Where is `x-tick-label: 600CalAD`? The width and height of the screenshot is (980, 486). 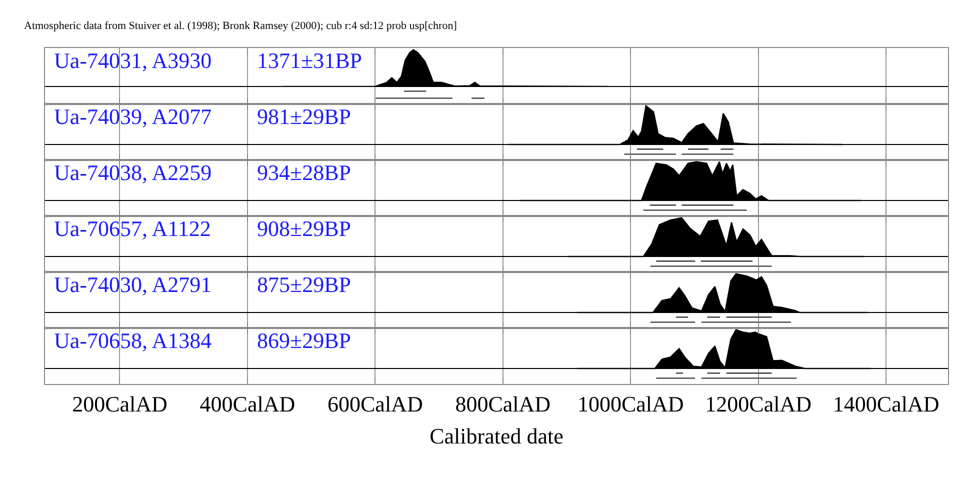
x-tick-label: 600CalAD is located at coordinates (375, 403).